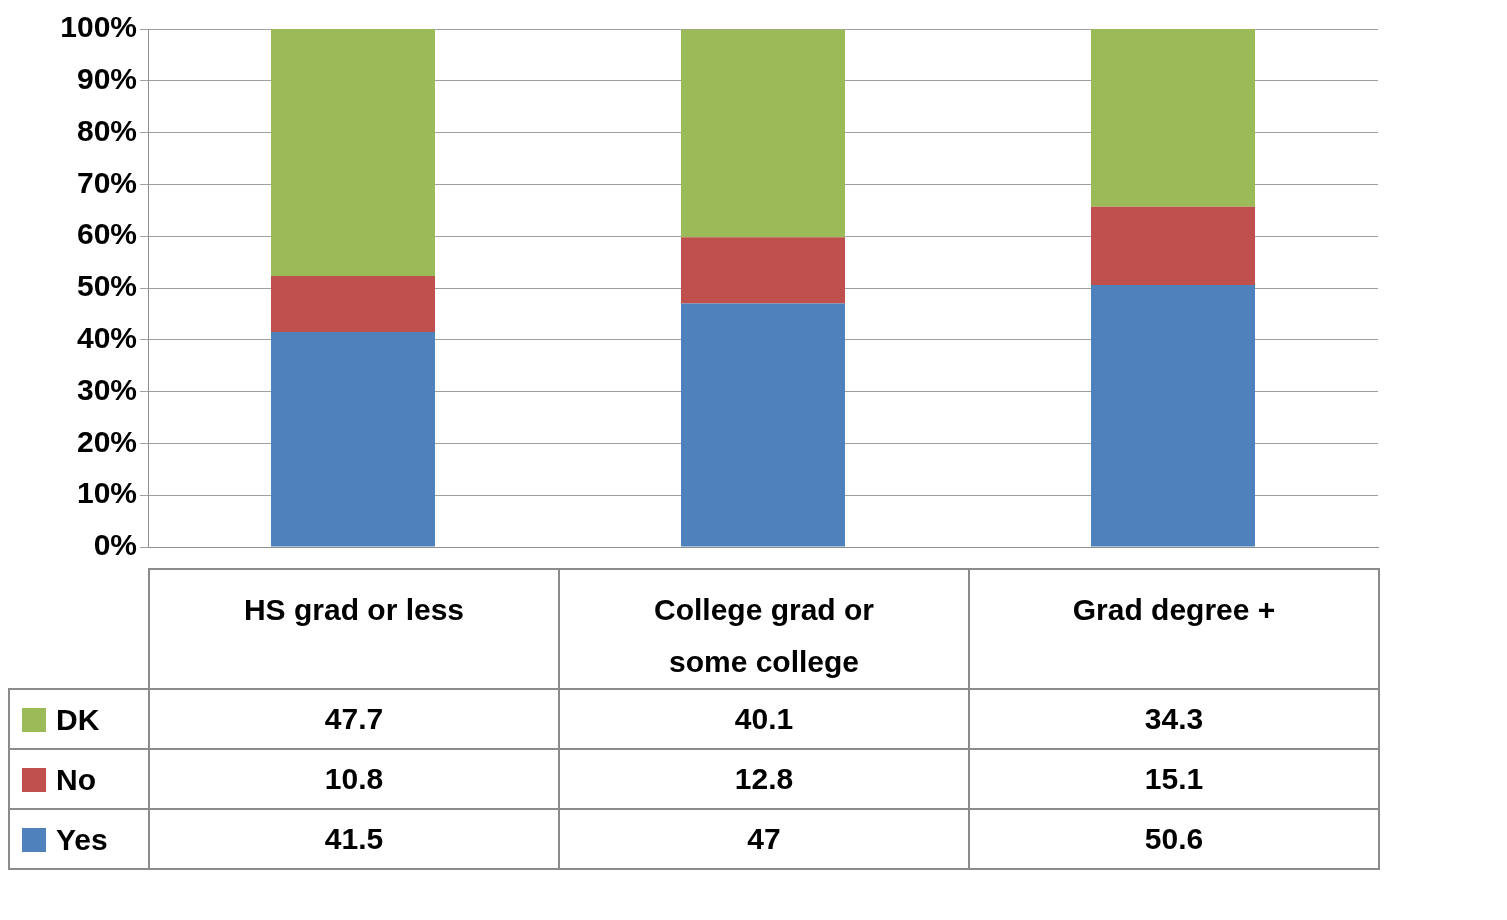  Describe the element at coordinates (764, 629) in the screenshot. I see `x-tick-label: College grad or some college` at that location.